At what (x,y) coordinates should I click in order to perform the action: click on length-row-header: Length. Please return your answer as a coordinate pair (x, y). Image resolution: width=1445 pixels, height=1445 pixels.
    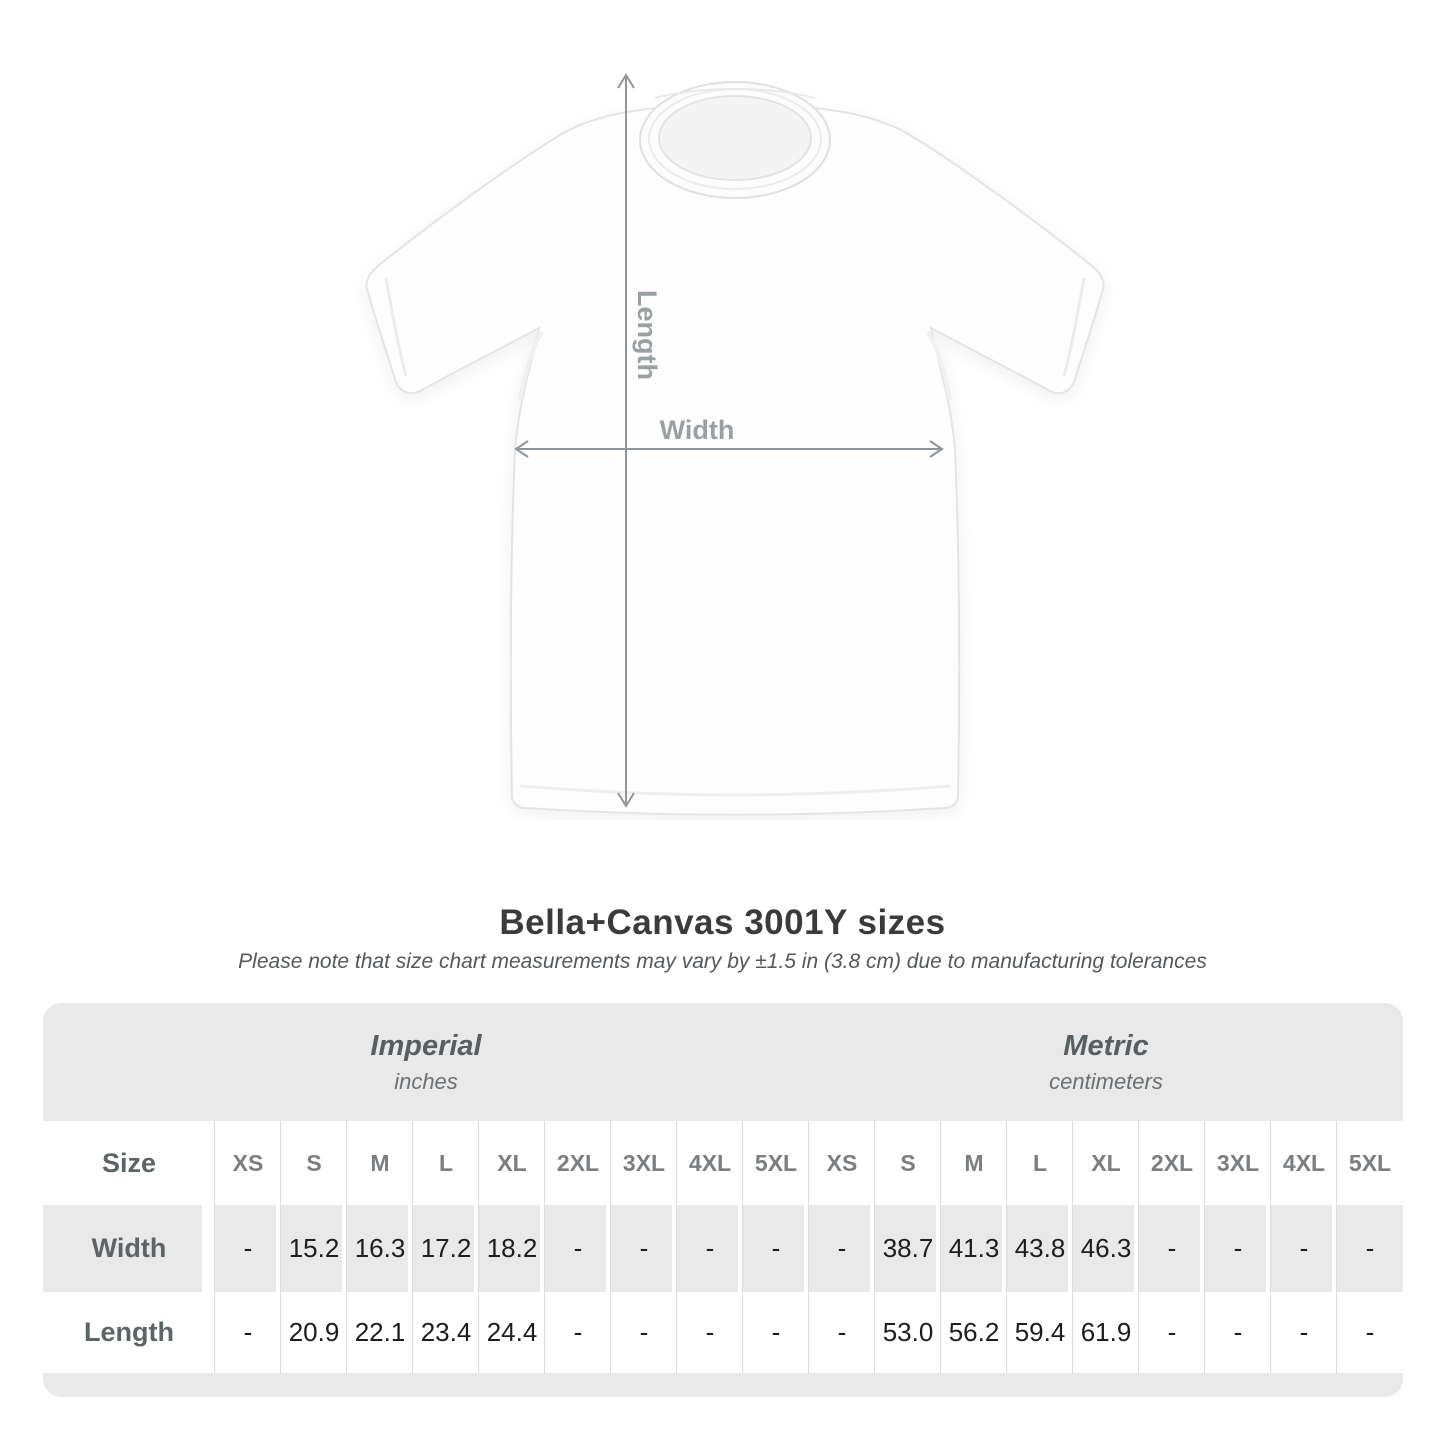
    Looking at the image, I should click on (129, 1332).